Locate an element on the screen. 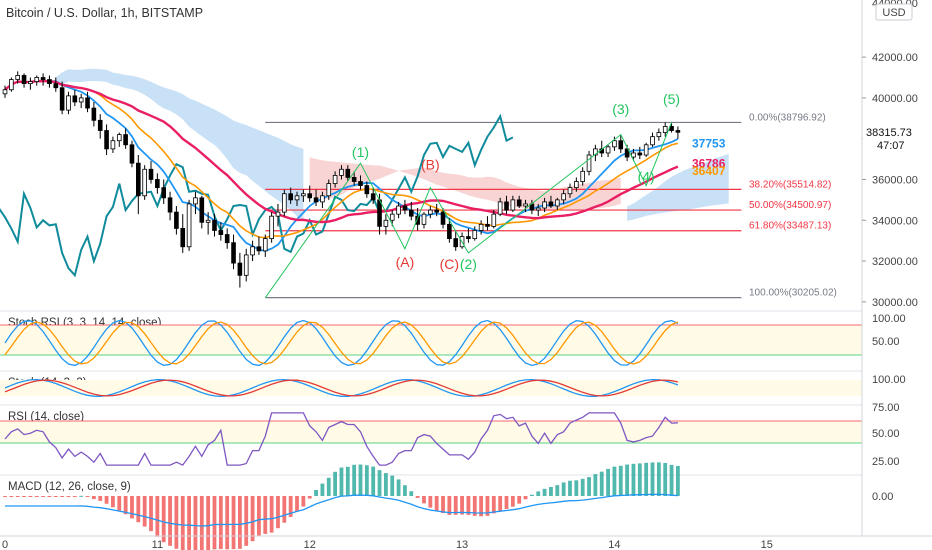 The width and height of the screenshot is (932, 550). wave-label: (2) is located at coordinates (468, 264).